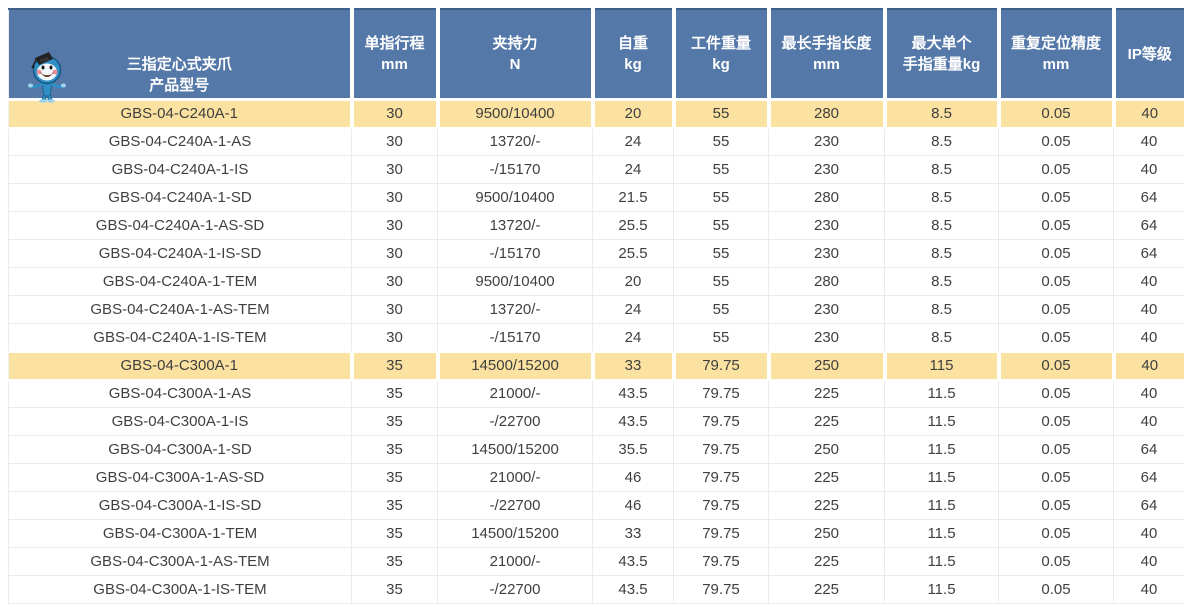  What do you see at coordinates (826, 54) in the screenshot?
I see `col-header-label: 最长手指长度 mm` at bounding box center [826, 54].